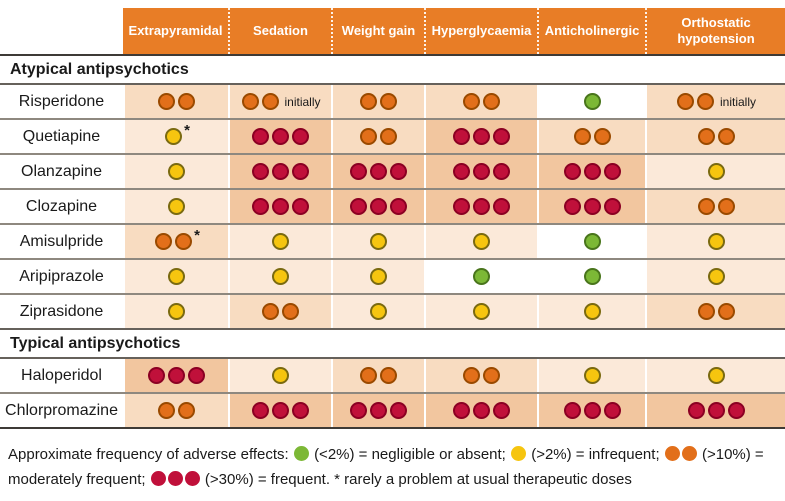 The height and width of the screenshot is (501, 785). What do you see at coordinates (386, 467) in the screenshot?
I see `legend-item: (>10%) = moderately frequent;` at bounding box center [386, 467].